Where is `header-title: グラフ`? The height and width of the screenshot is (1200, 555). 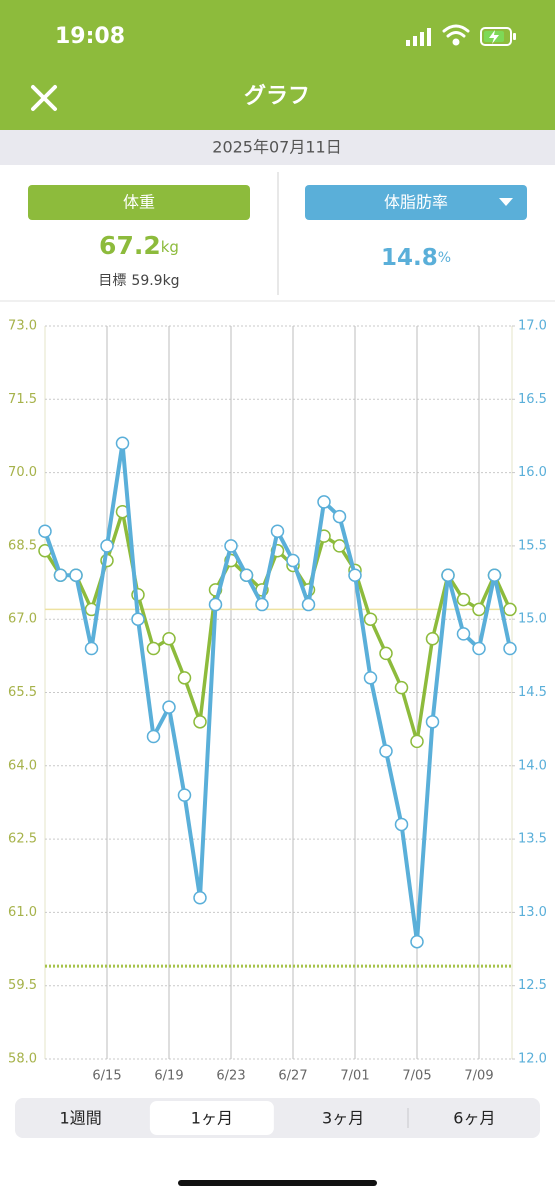 header-title: グラフ is located at coordinates (277, 96).